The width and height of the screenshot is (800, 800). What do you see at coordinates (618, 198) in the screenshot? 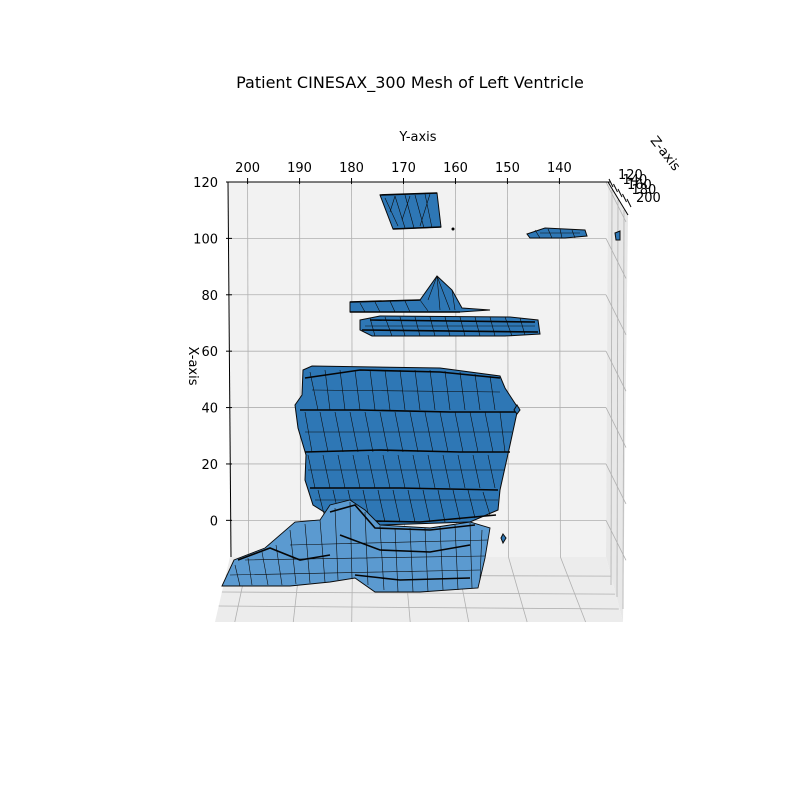
I see `z-axis-line` at bounding box center [618, 198].